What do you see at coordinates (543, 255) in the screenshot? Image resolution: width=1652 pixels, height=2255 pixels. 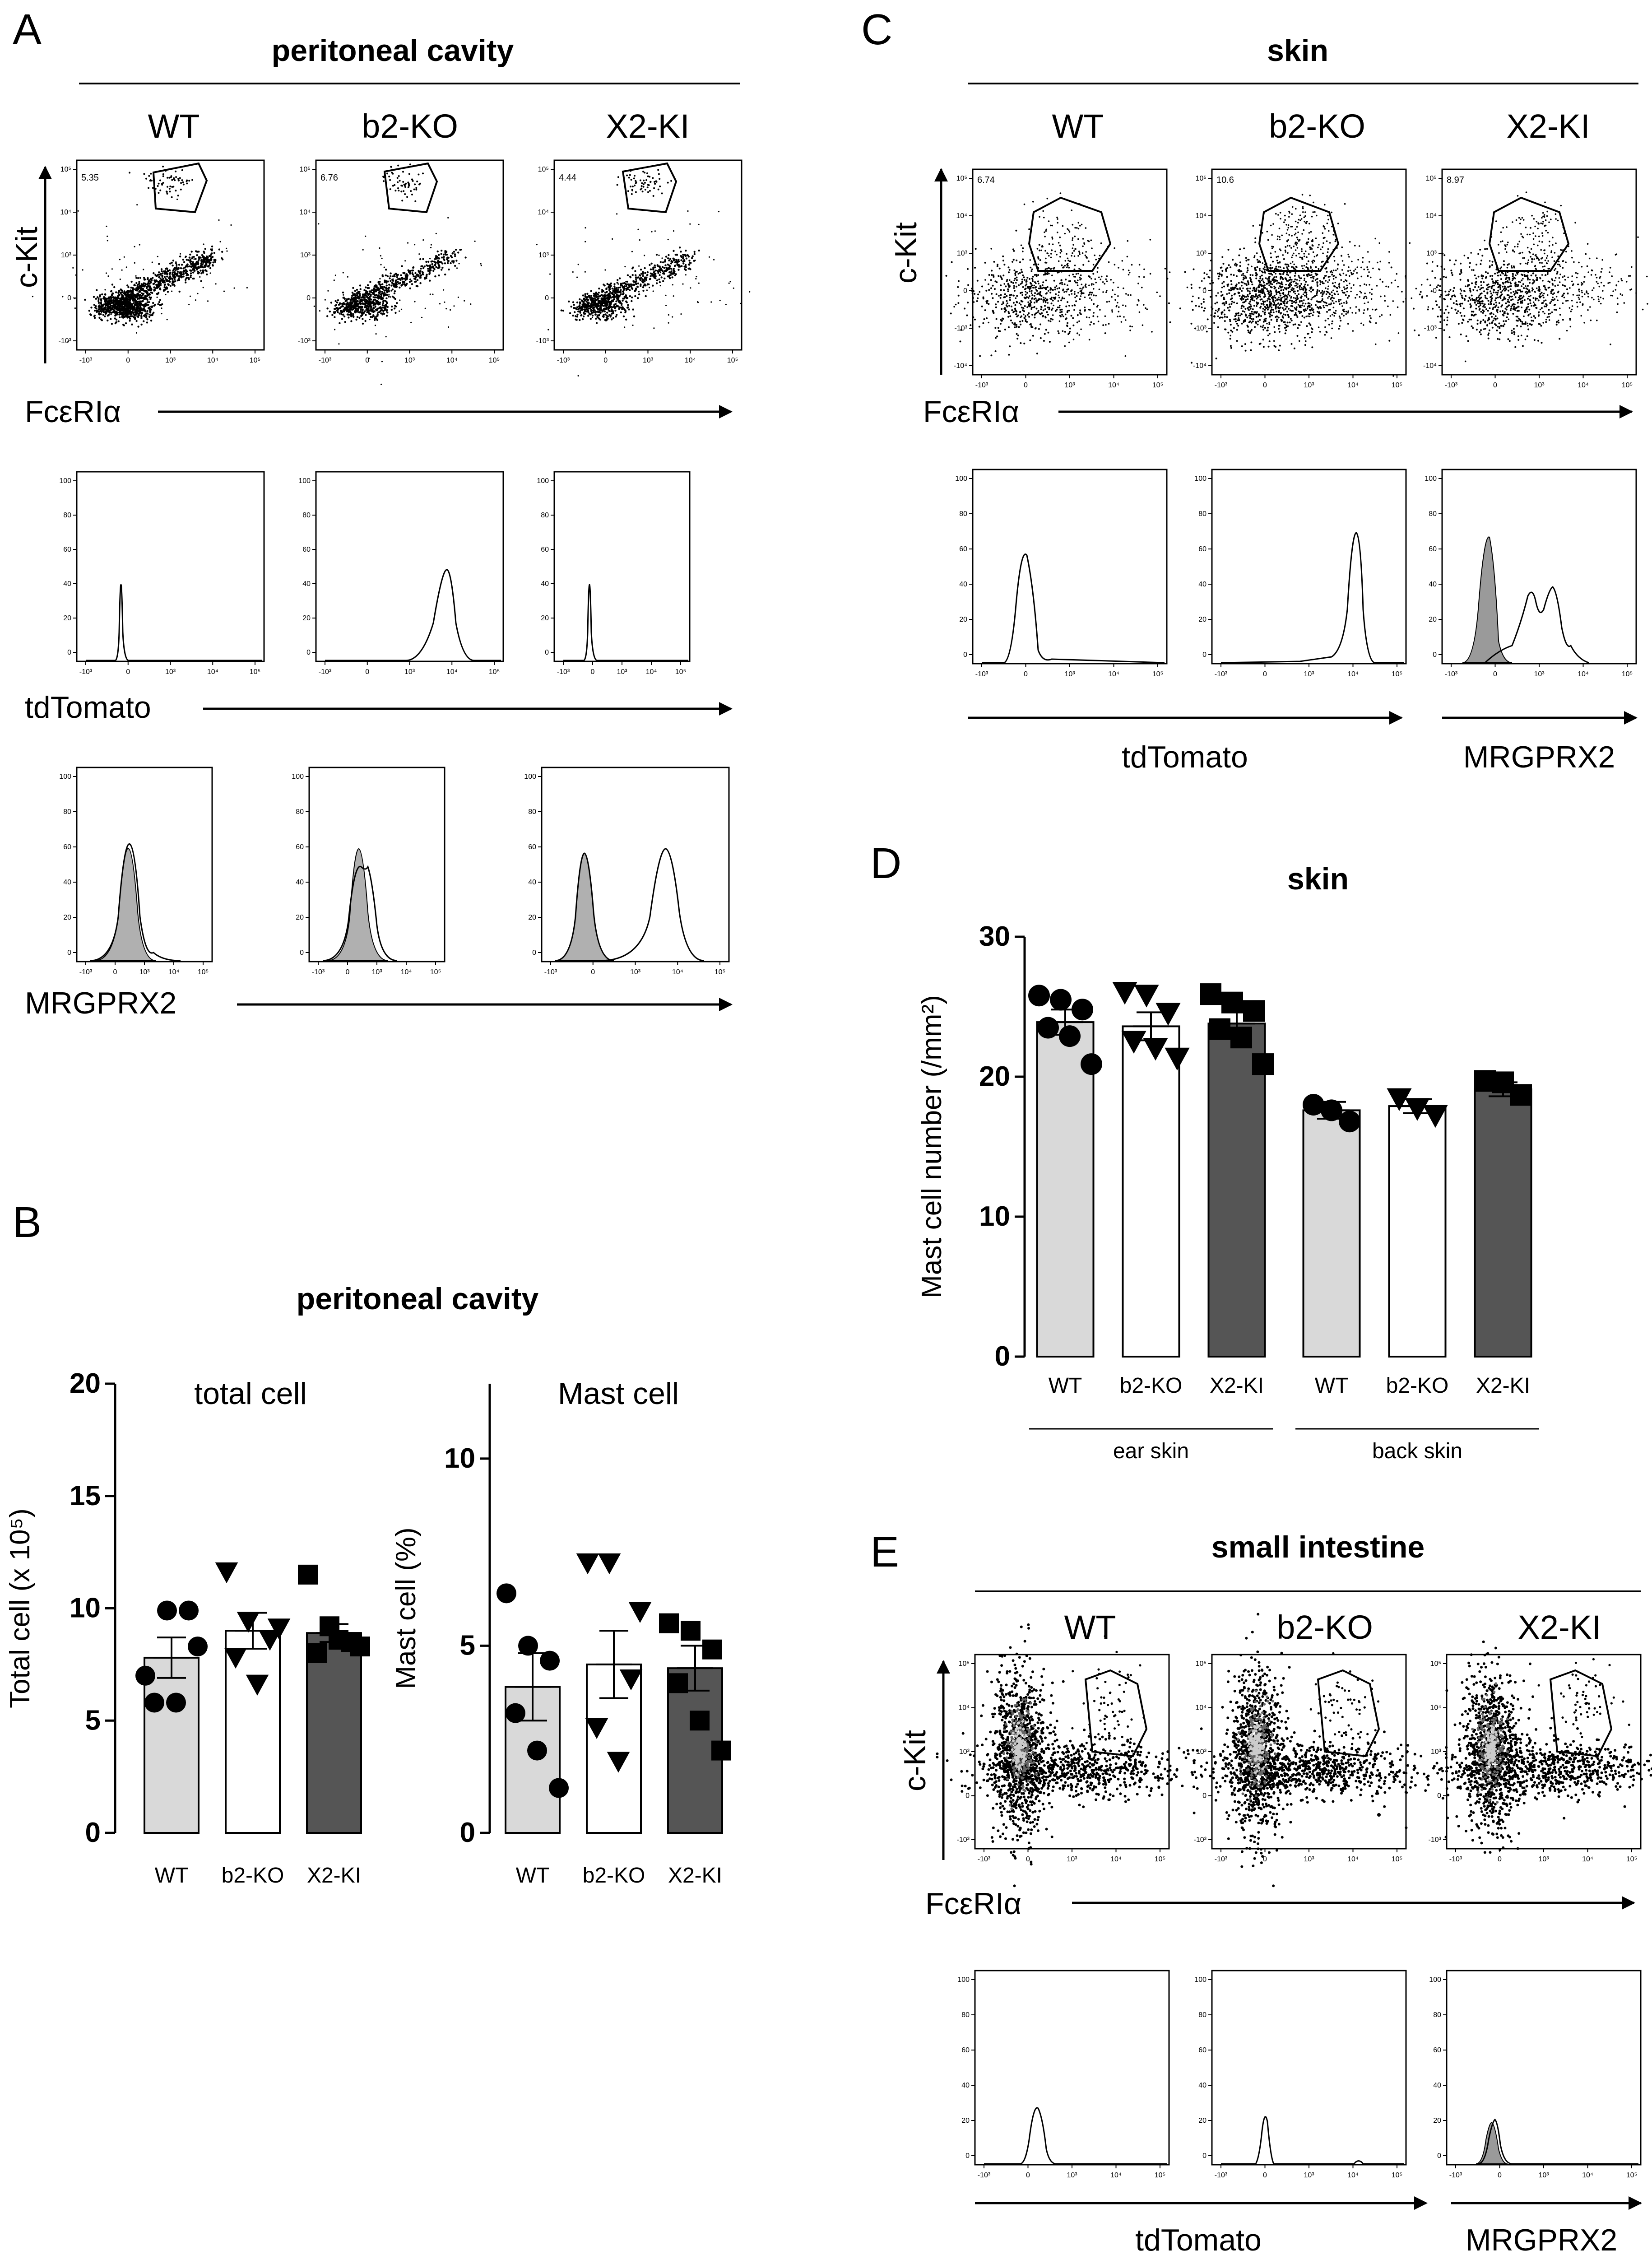 I see `tick-label: 10³` at bounding box center [543, 255].